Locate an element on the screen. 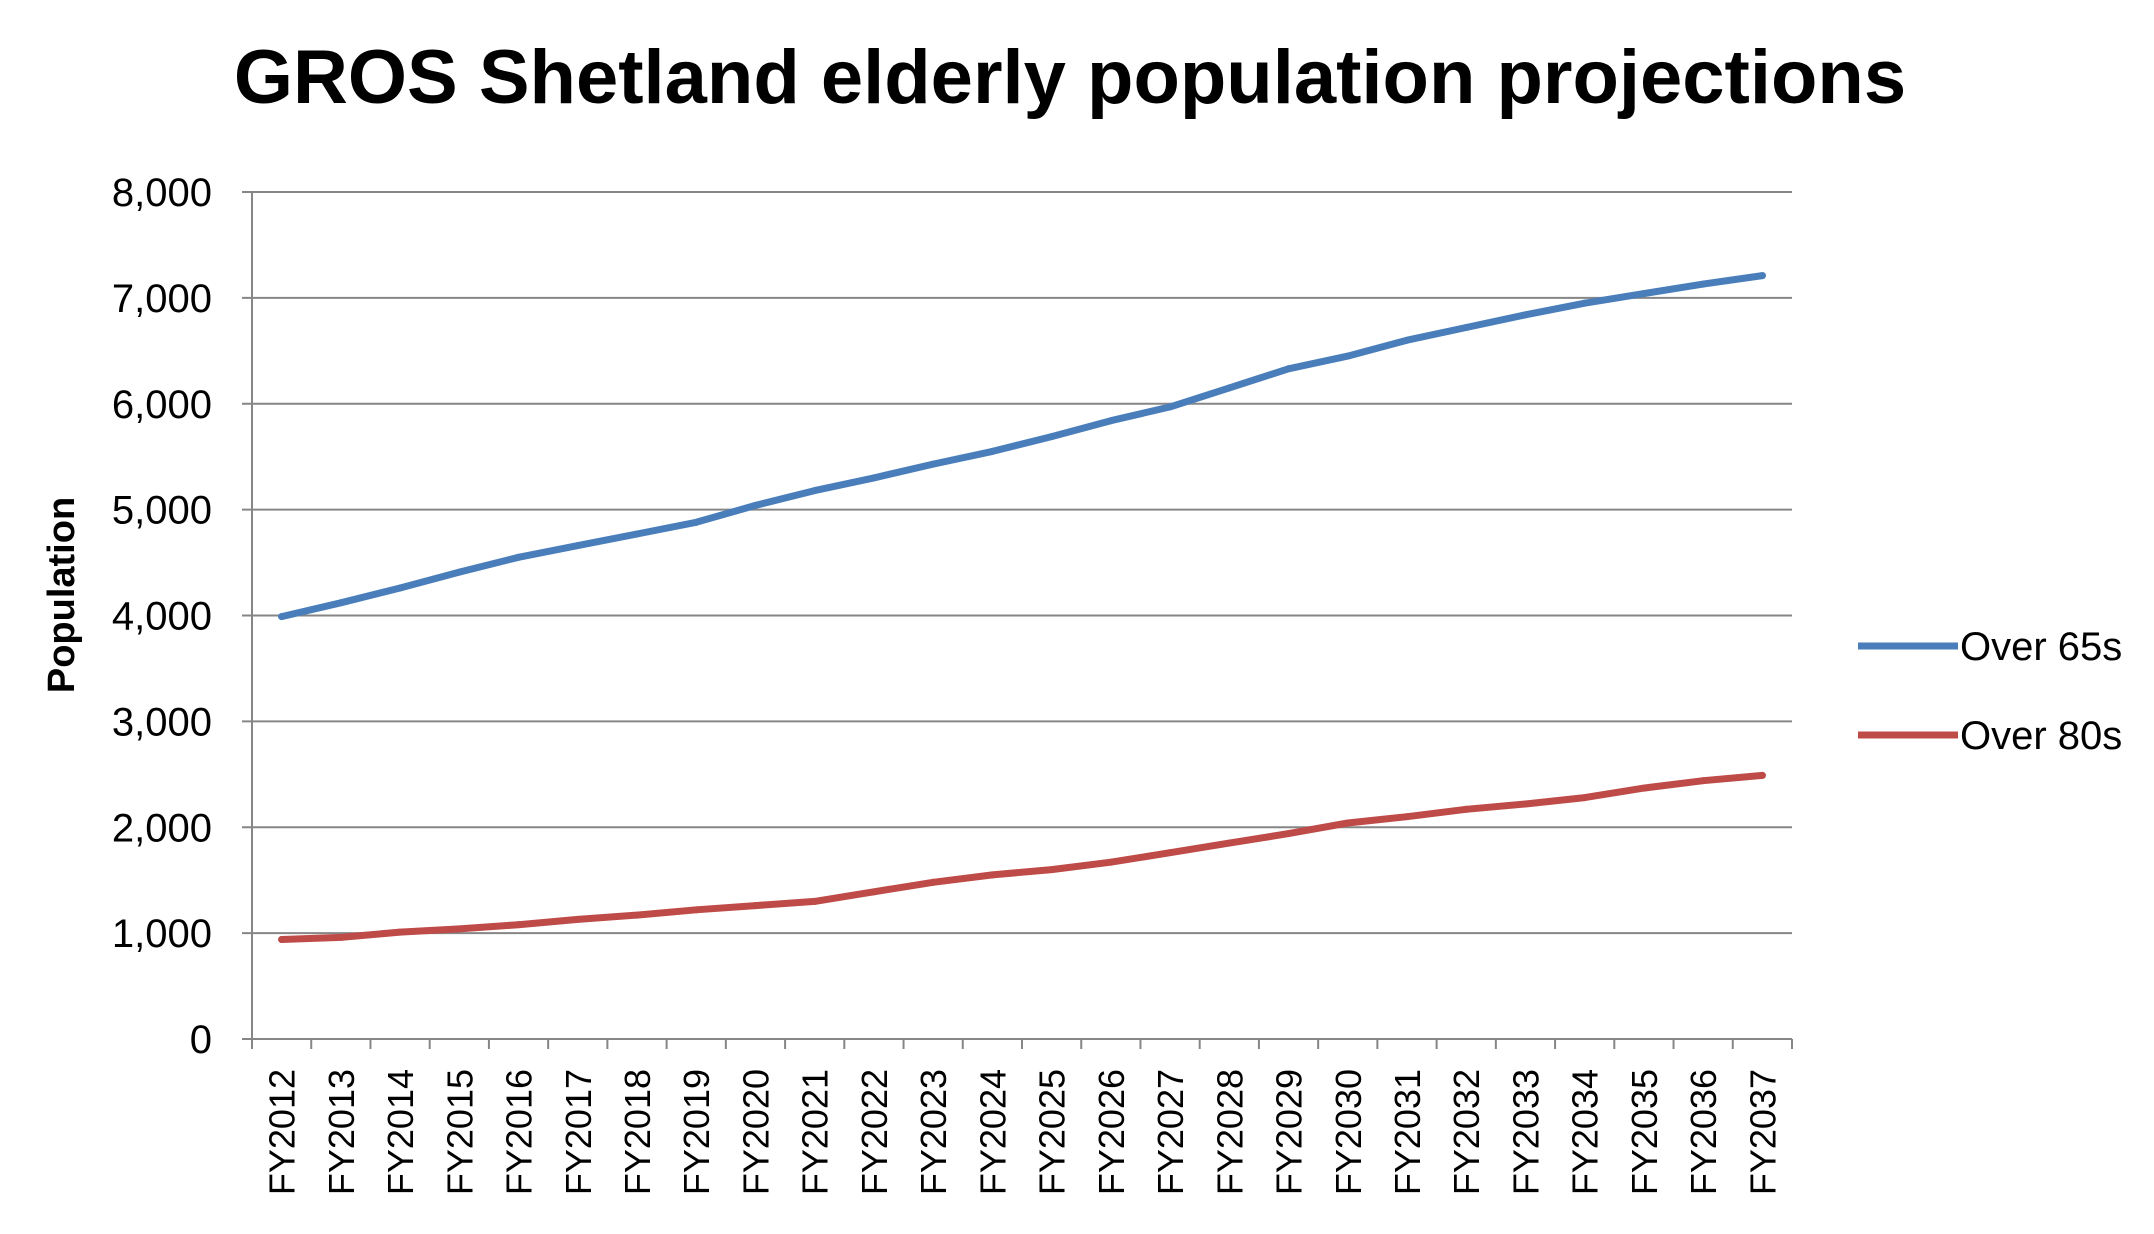 The width and height of the screenshot is (2154, 1234). x-tick-label: FY2023 is located at coordinates (933, 1132).